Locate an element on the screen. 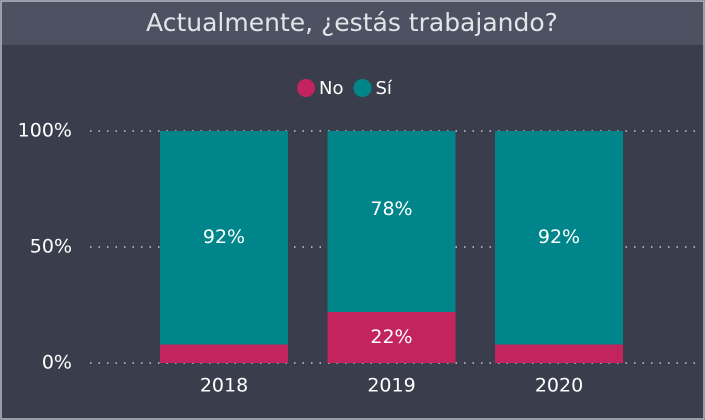  legend-label: No is located at coordinates (331, 88).